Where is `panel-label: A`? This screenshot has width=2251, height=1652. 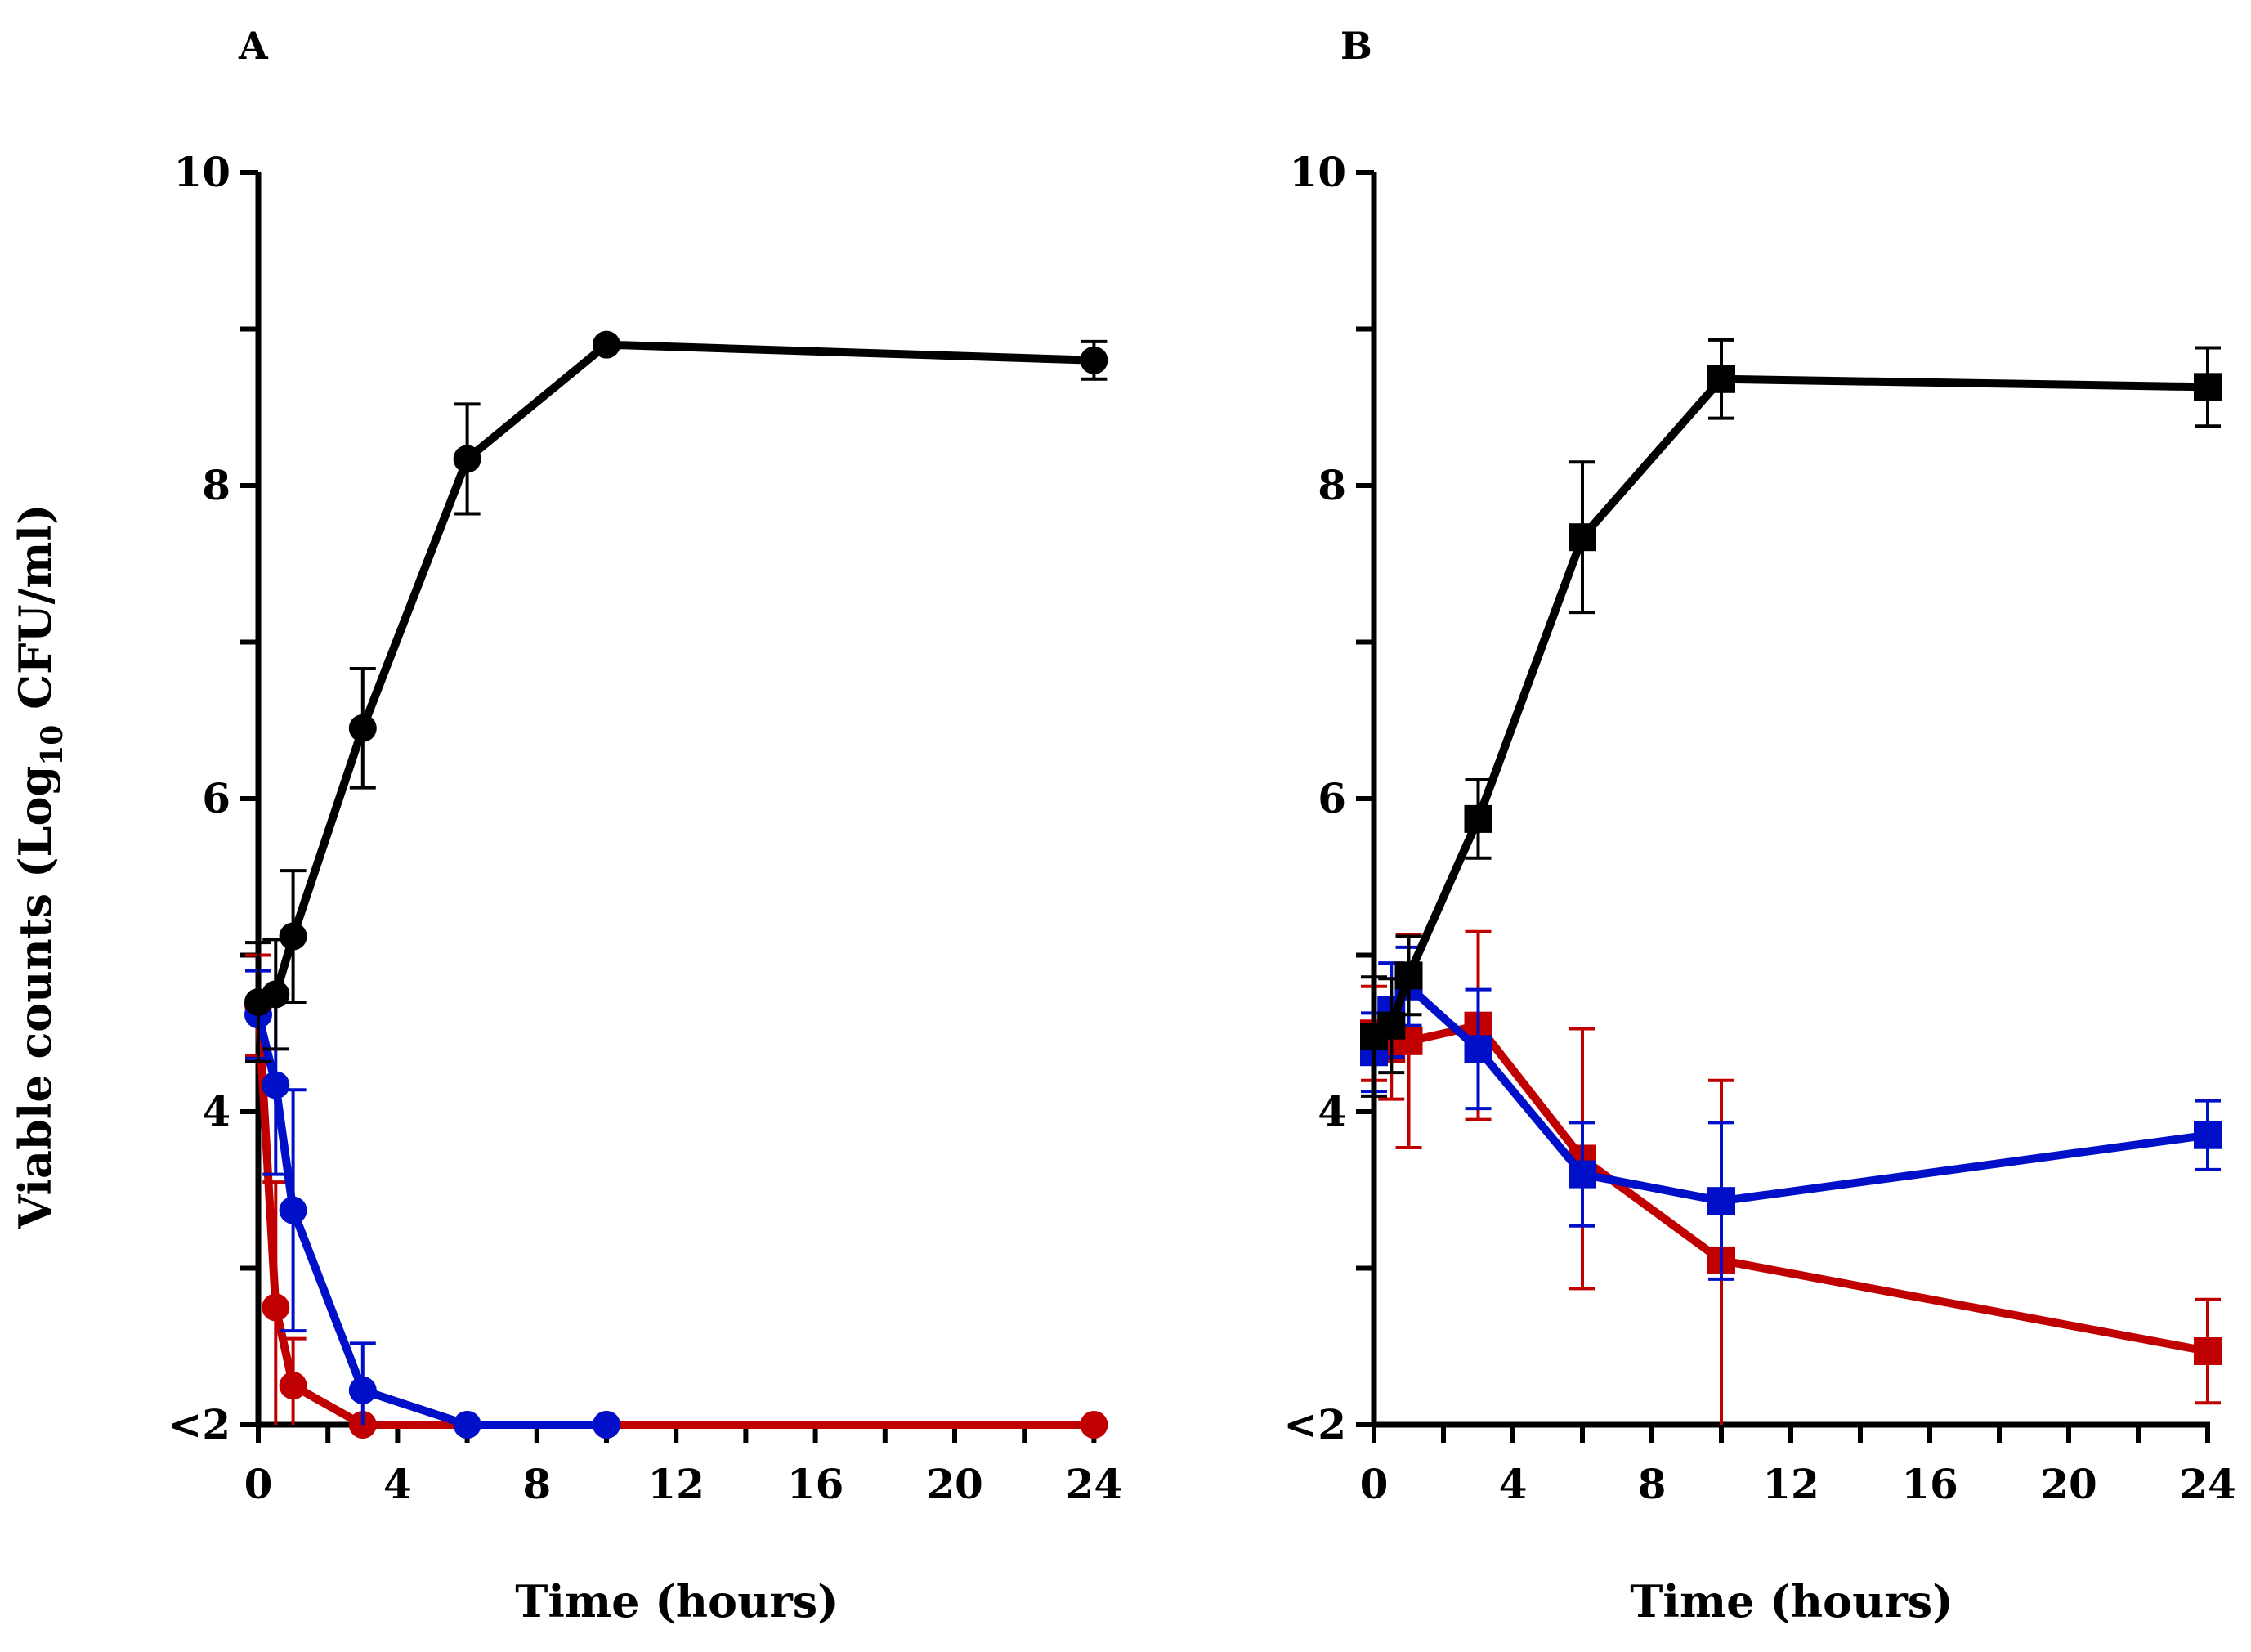
panel-label: A is located at coordinates (253, 46).